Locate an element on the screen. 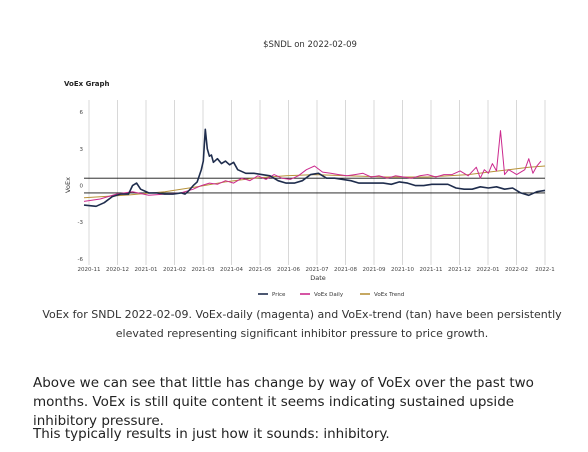 This screenshot has height=452, width=588. y-tick-label: 0 is located at coordinates (82, 187).